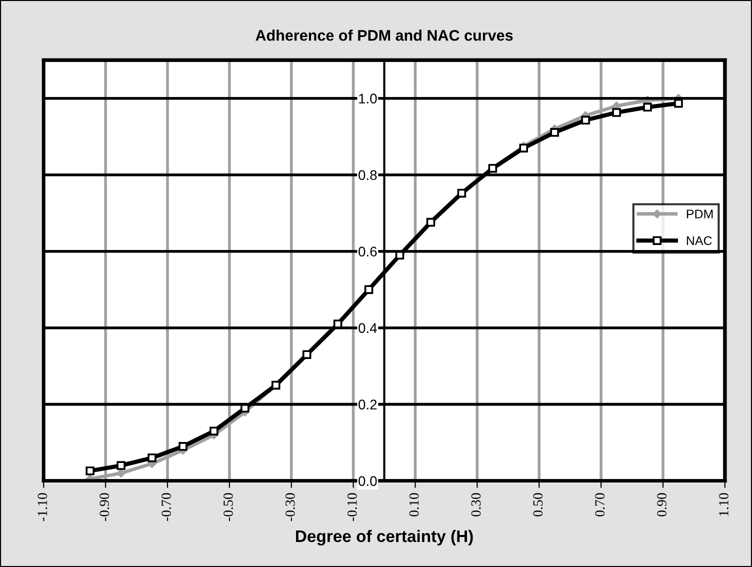 Image resolution: width=752 pixels, height=567 pixels. What do you see at coordinates (384, 538) in the screenshot?
I see `x-axis-title: Degree of certainty (H)` at bounding box center [384, 538].